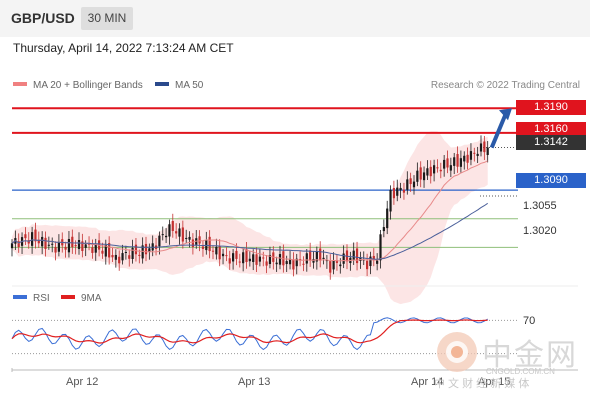 This screenshot has height=400, width=590. I want to click on chart-header: GBP/USD 30 MIN, so click(295, 18).